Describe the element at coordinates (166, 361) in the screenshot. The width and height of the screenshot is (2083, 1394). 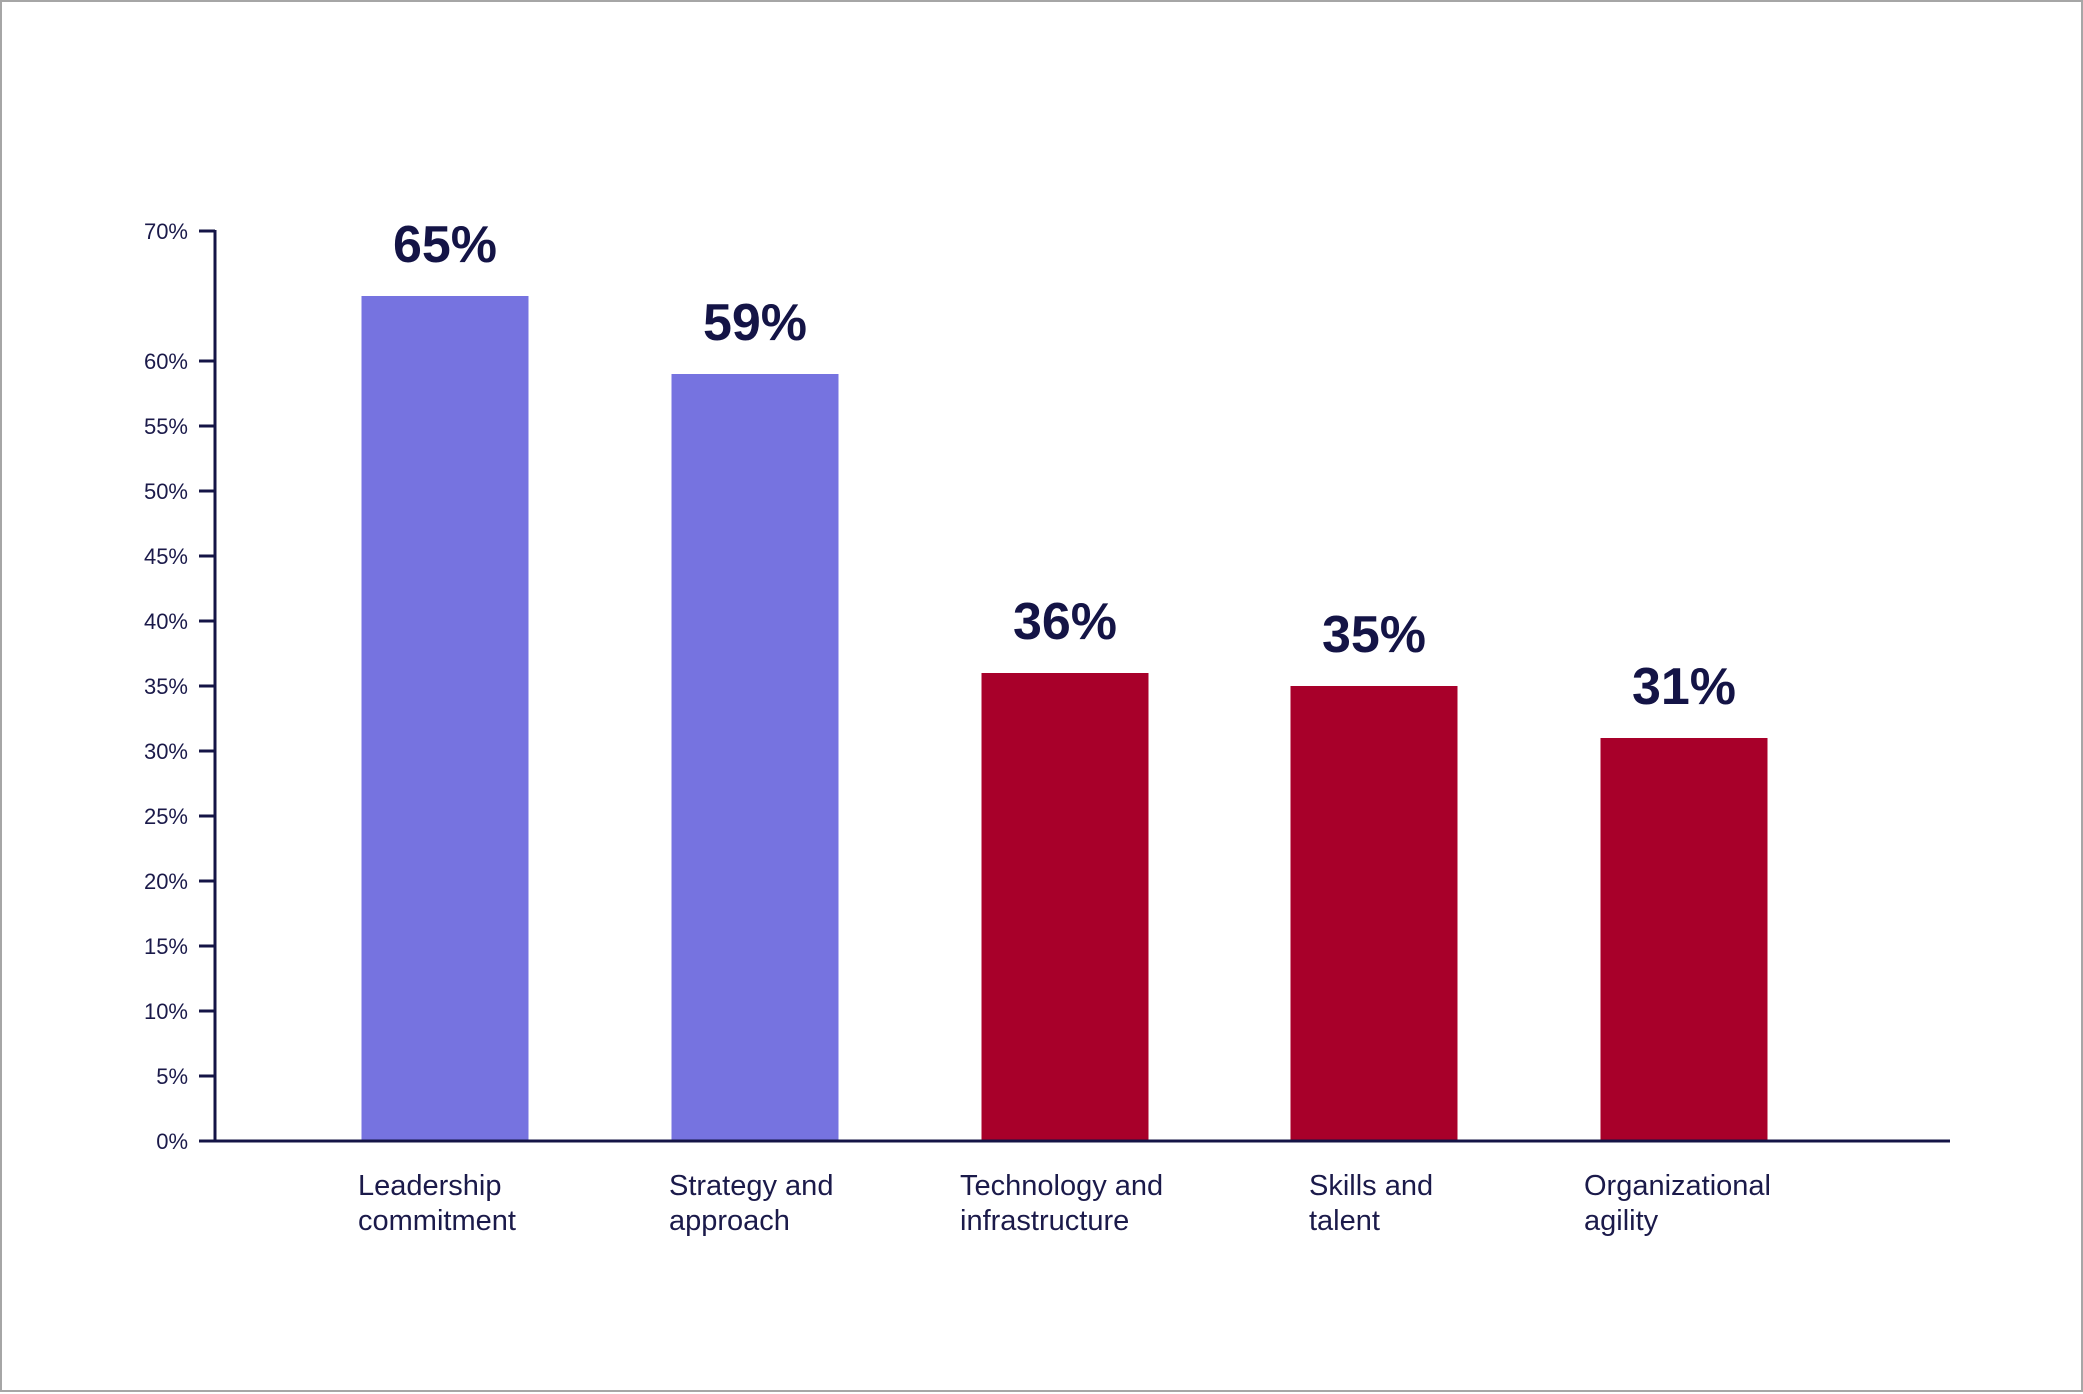
I see `y-tick-label-12: 60%` at that location.